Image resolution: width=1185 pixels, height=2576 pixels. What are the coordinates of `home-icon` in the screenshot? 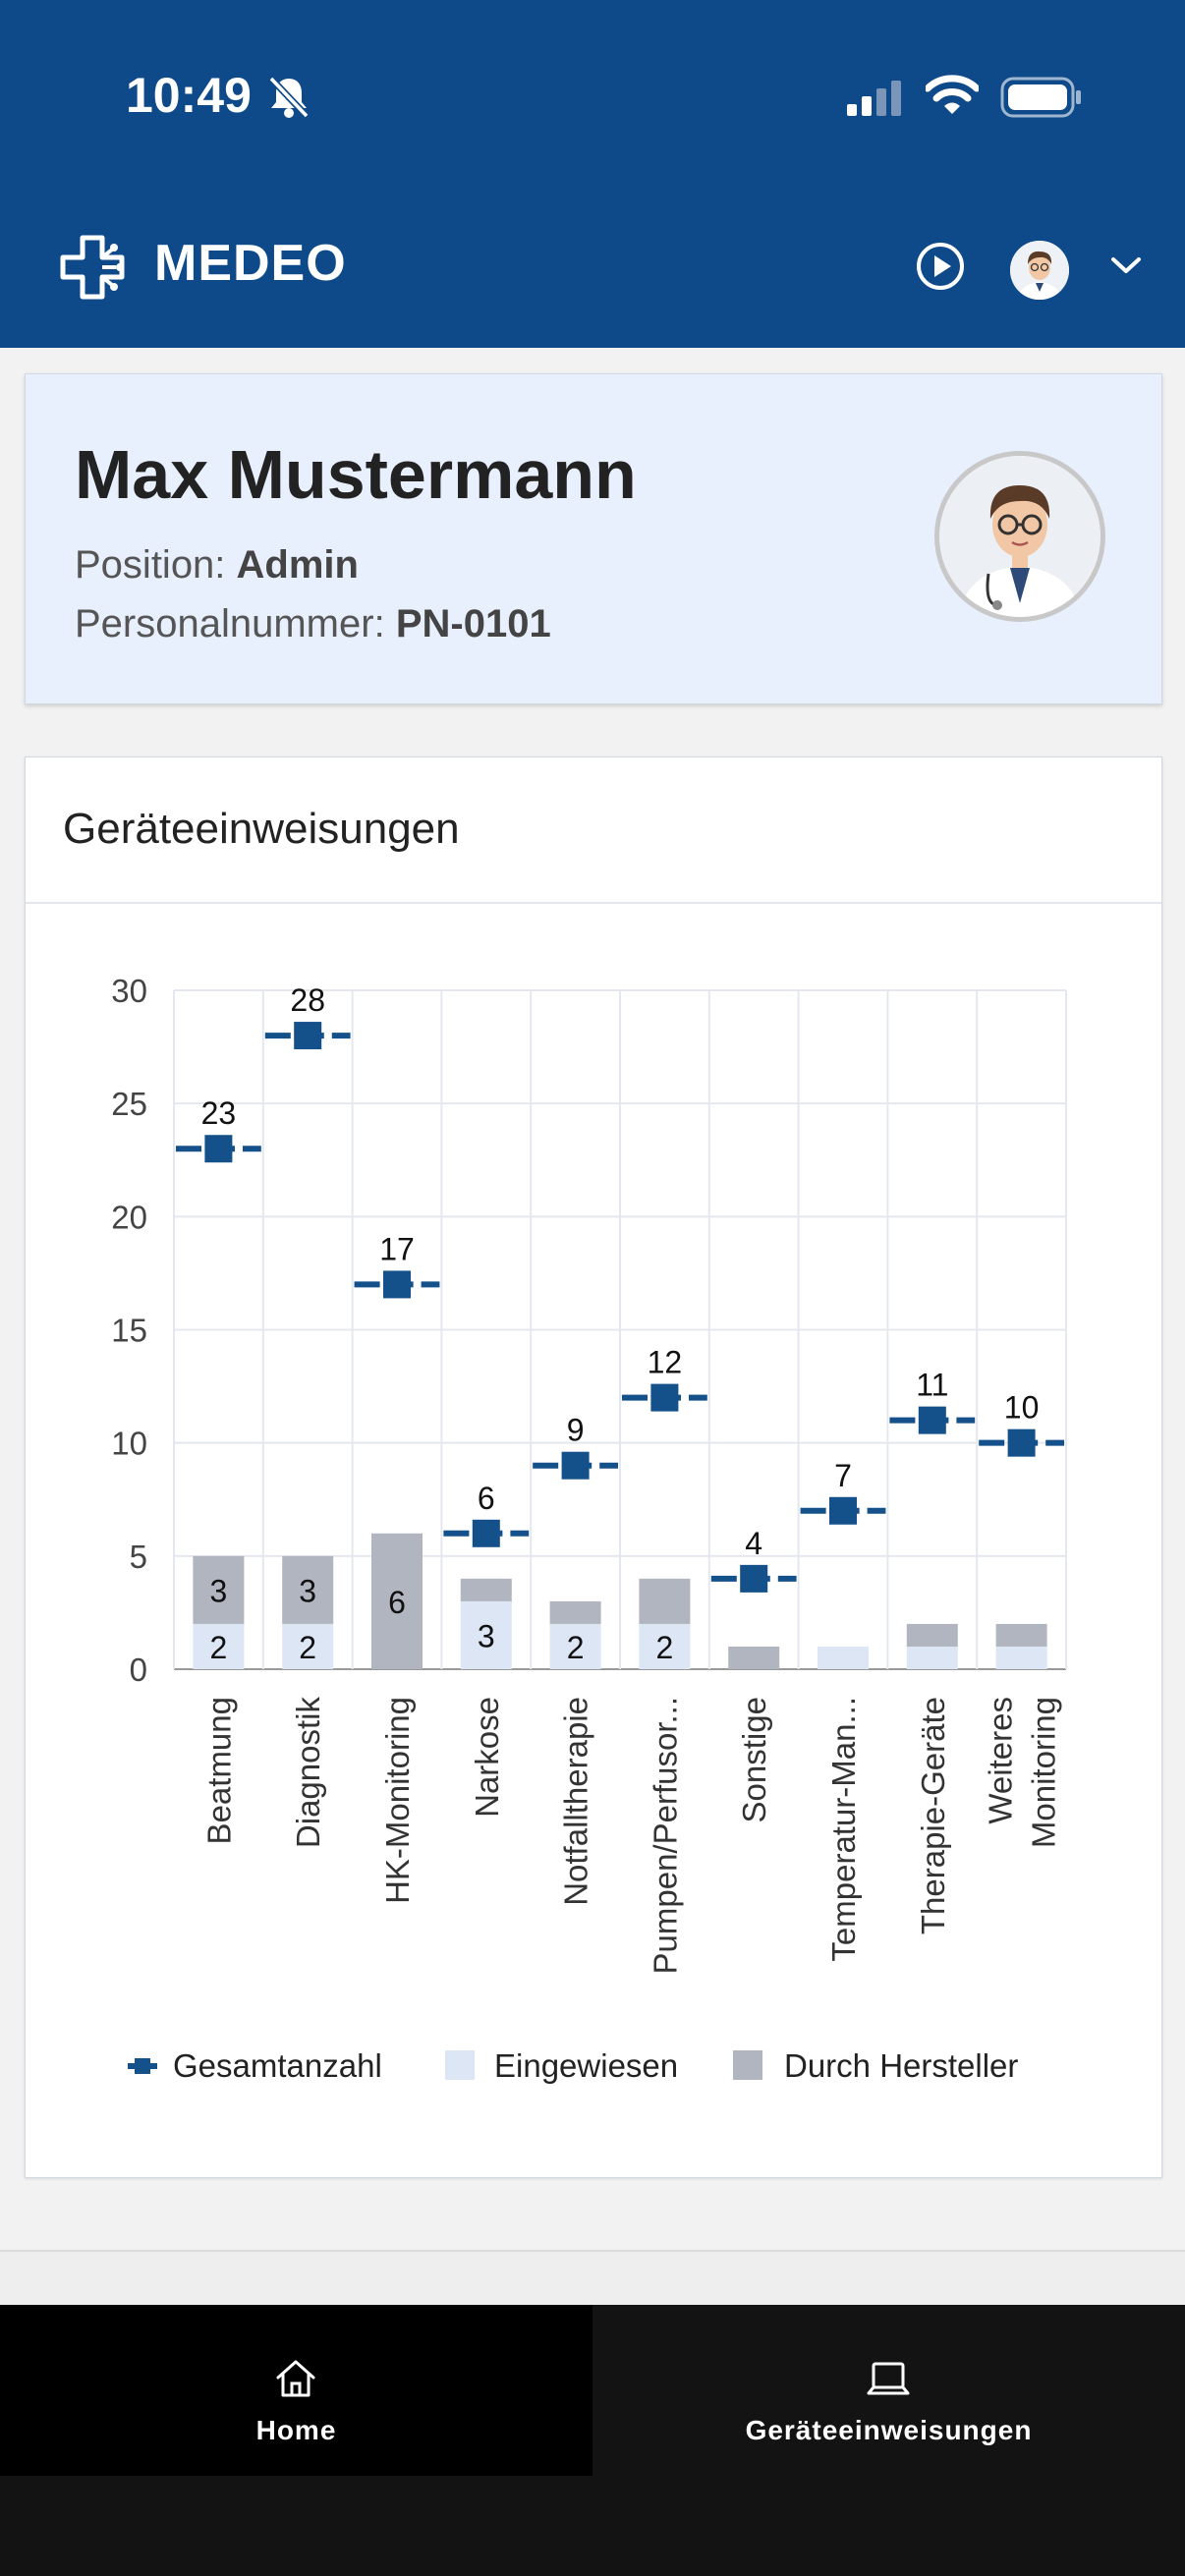 It's located at (295, 2378).